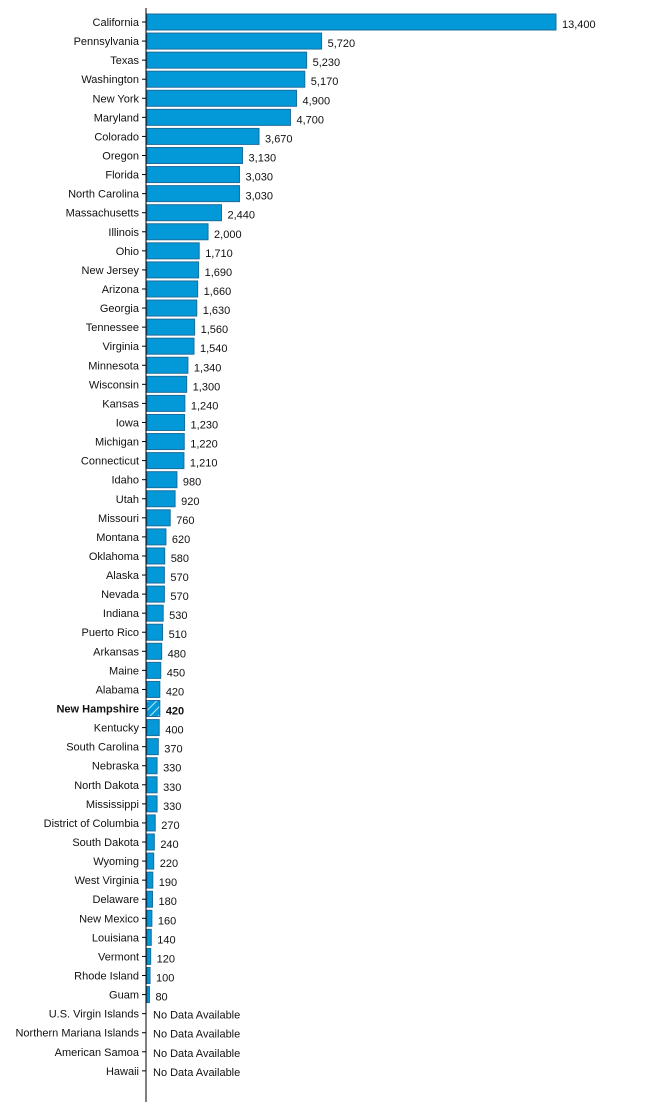 The image size is (650, 1120). What do you see at coordinates (204, 445) in the screenshot?
I see `data-label: 1,220` at bounding box center [204, 445].